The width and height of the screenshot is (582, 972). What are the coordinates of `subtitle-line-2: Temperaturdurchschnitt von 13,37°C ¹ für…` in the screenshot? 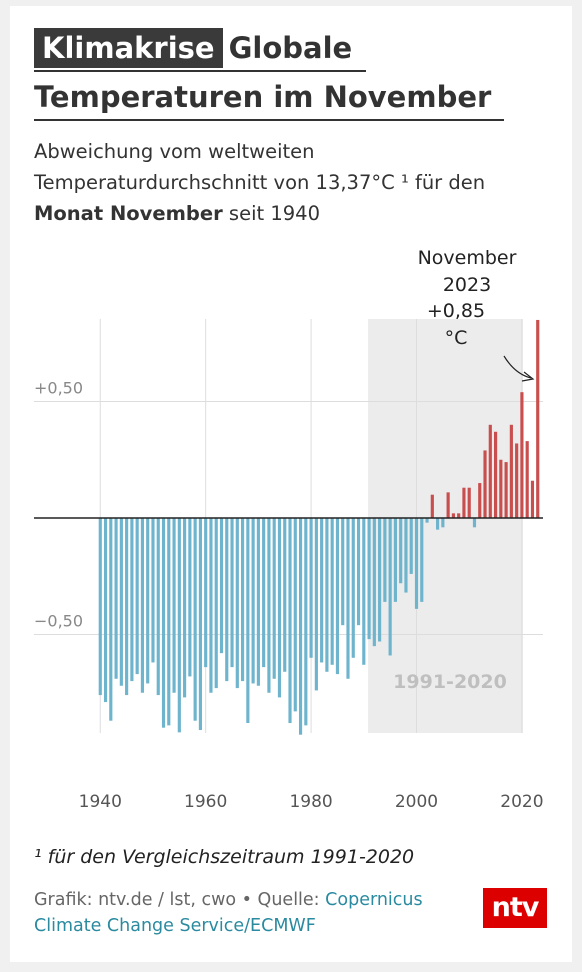 It's located at (260, 182).